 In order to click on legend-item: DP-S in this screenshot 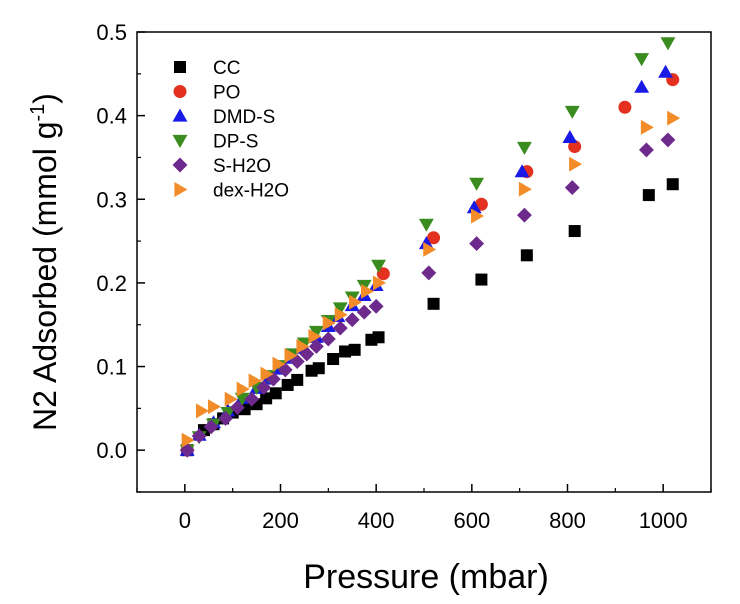, I will do `click(215, 142)`.